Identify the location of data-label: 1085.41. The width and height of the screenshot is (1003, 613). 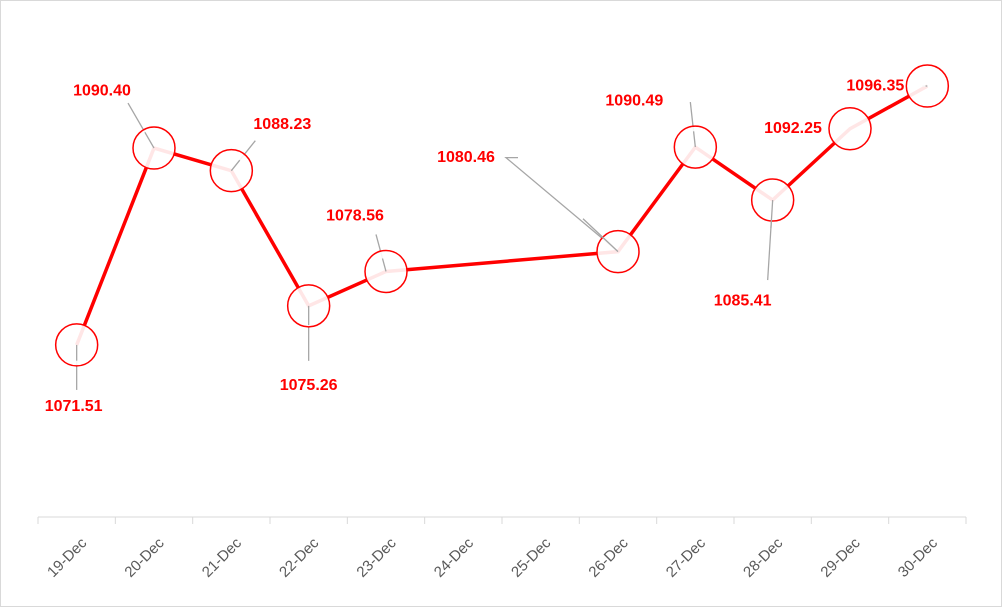
(743, 300).